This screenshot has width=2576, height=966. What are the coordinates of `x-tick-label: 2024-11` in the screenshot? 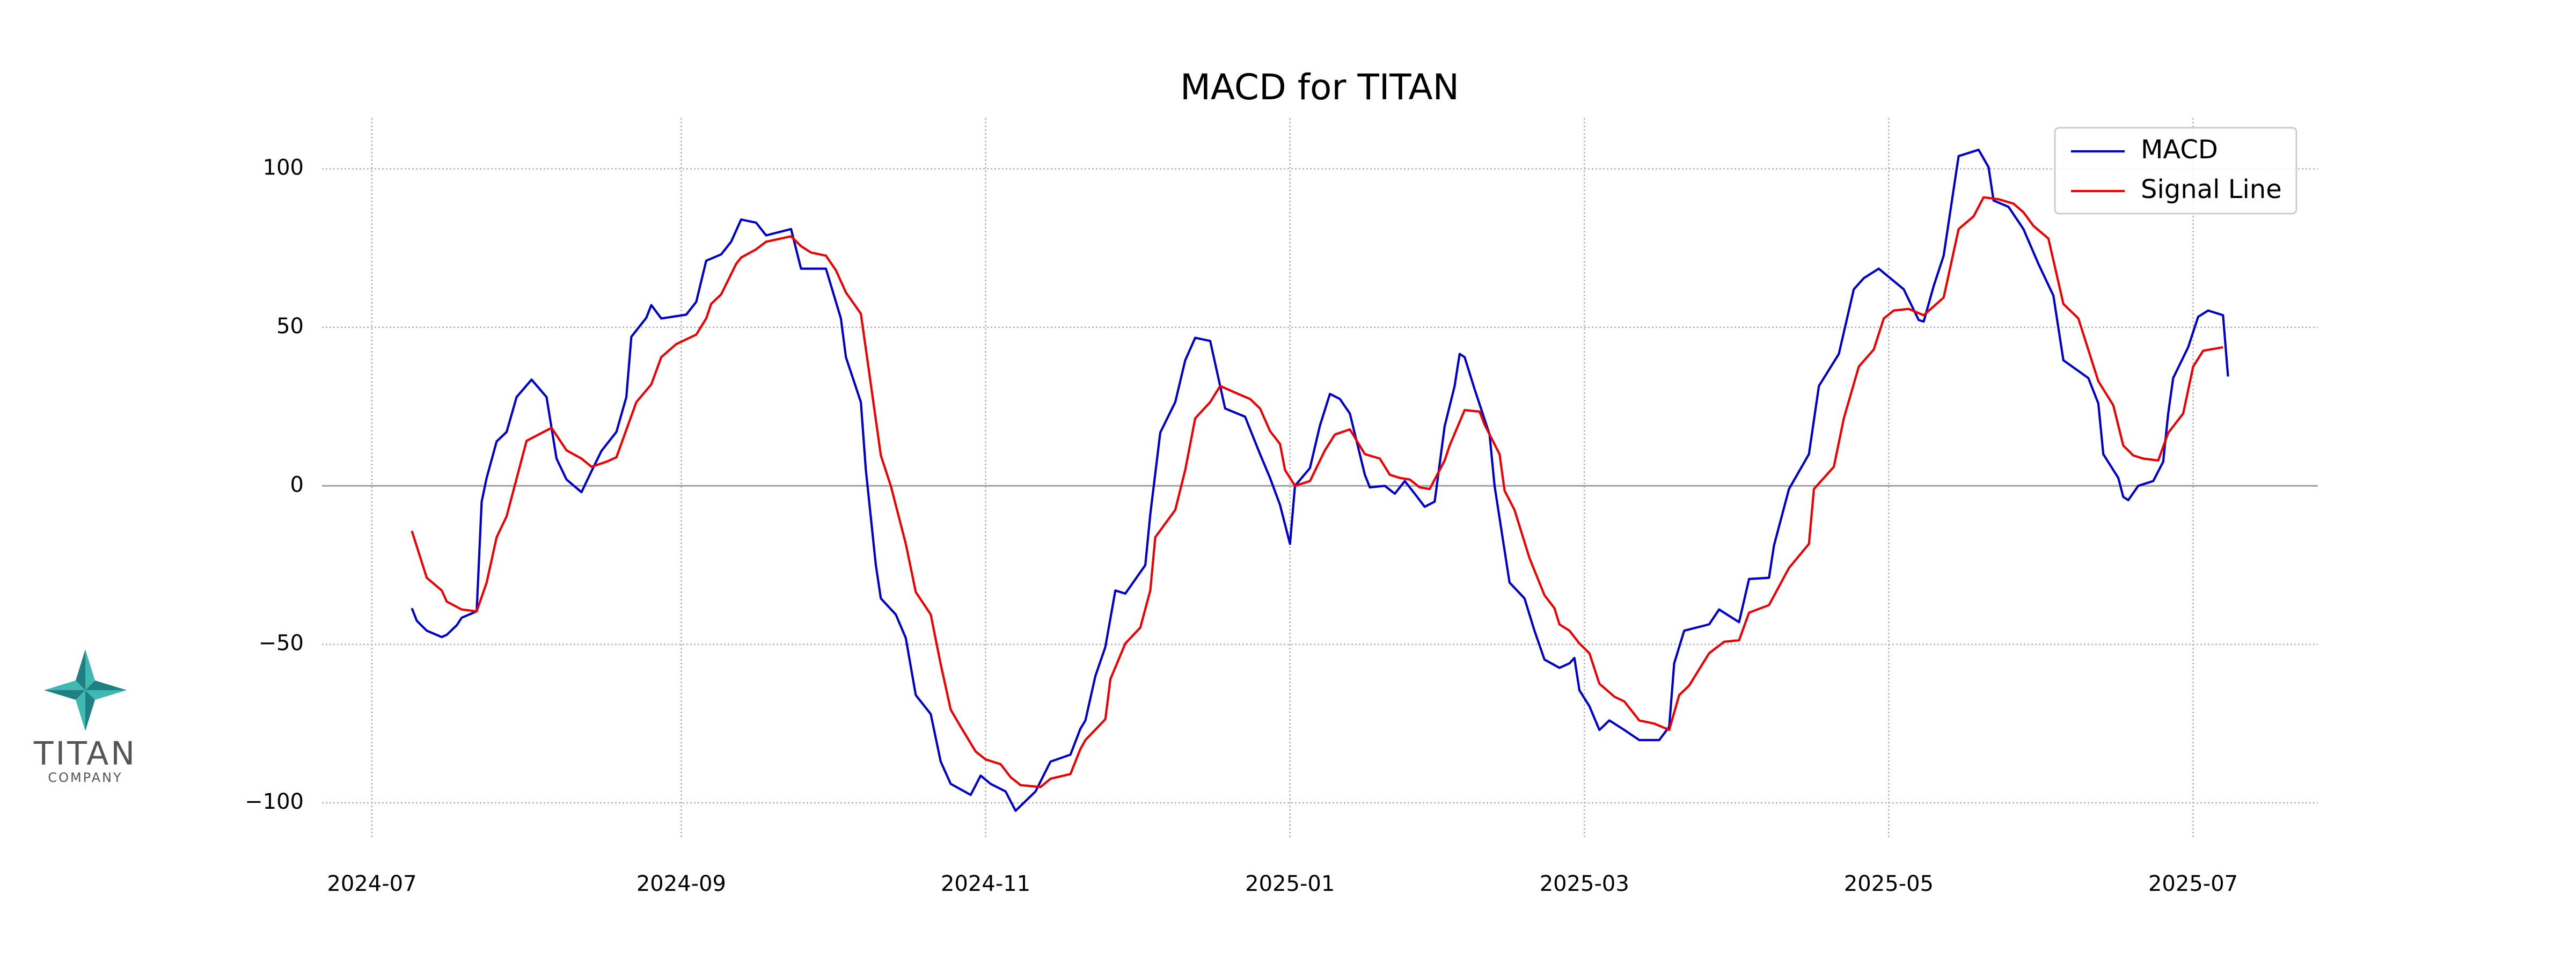 It's located at (985, 884).